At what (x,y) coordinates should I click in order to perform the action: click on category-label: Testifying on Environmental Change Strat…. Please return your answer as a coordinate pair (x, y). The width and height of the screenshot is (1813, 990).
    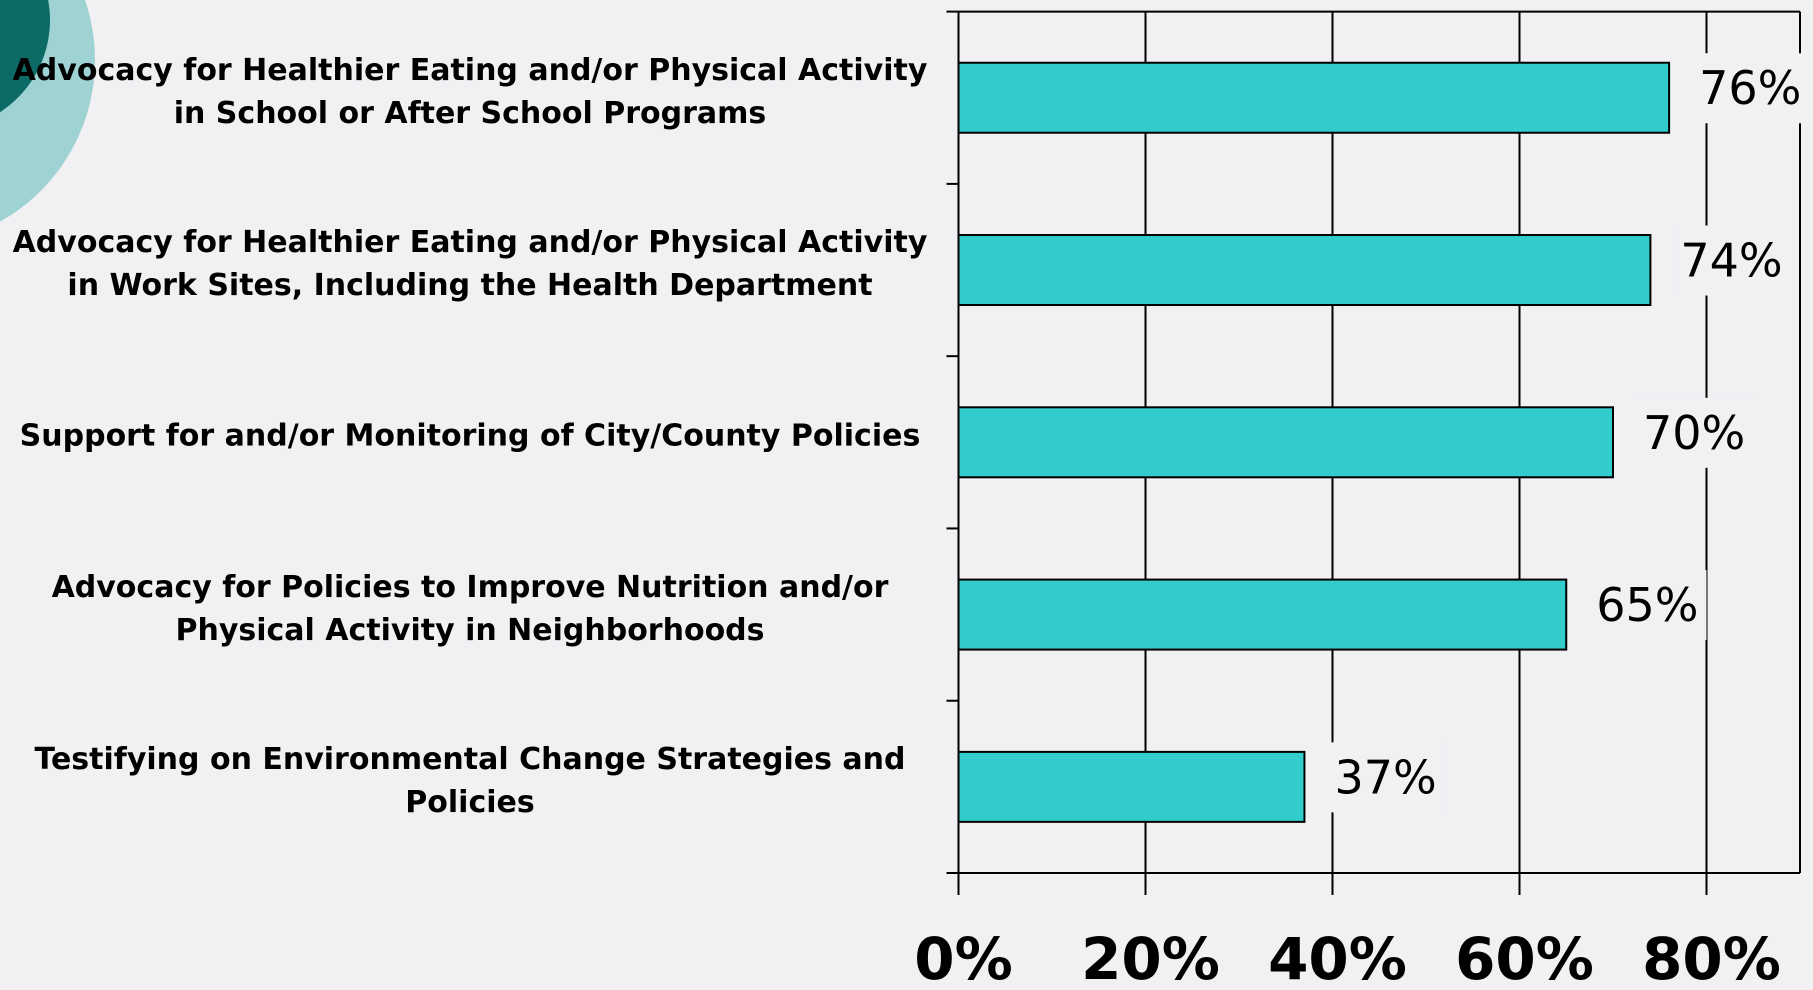
    Looking at the image, I should click on (470, 780).